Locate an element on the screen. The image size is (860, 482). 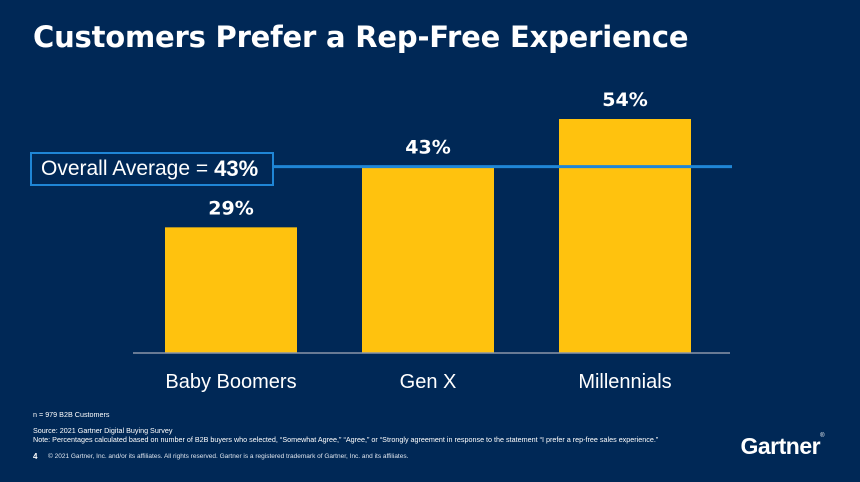
logo-text: Gartner is located at coordinates (780, 446).